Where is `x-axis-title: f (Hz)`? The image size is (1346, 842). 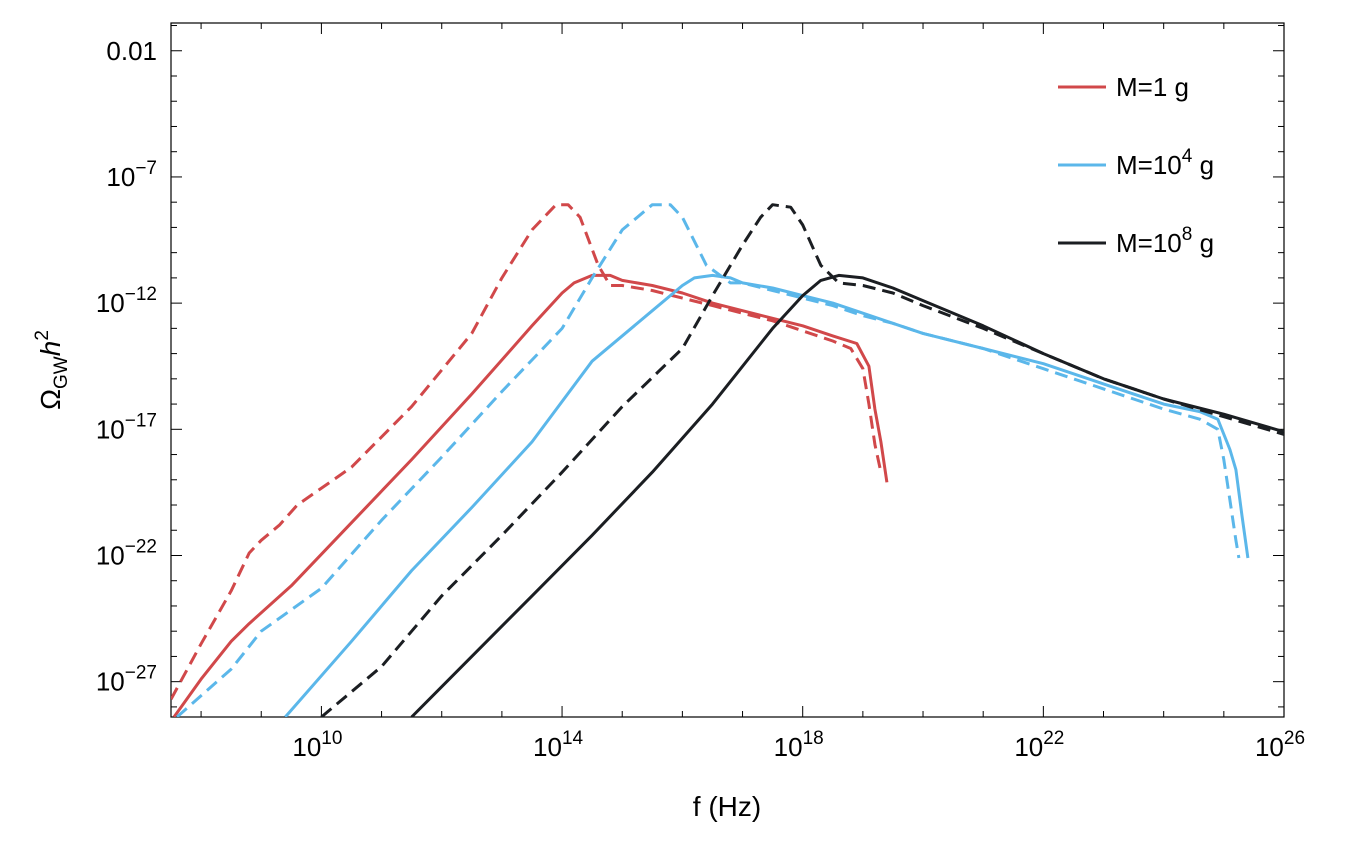
x-axis-title: f (Hz) is located at coordinates (727, 806).